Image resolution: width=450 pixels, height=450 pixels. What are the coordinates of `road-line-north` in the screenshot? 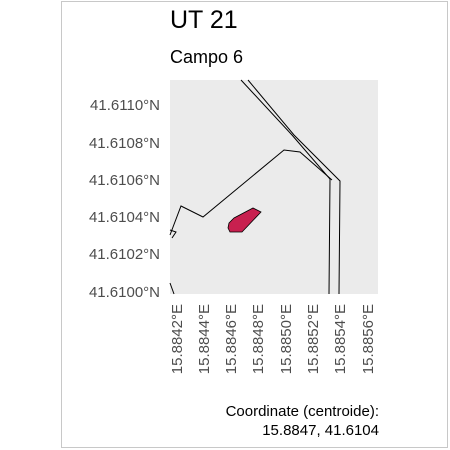 It's located at (285, 187).